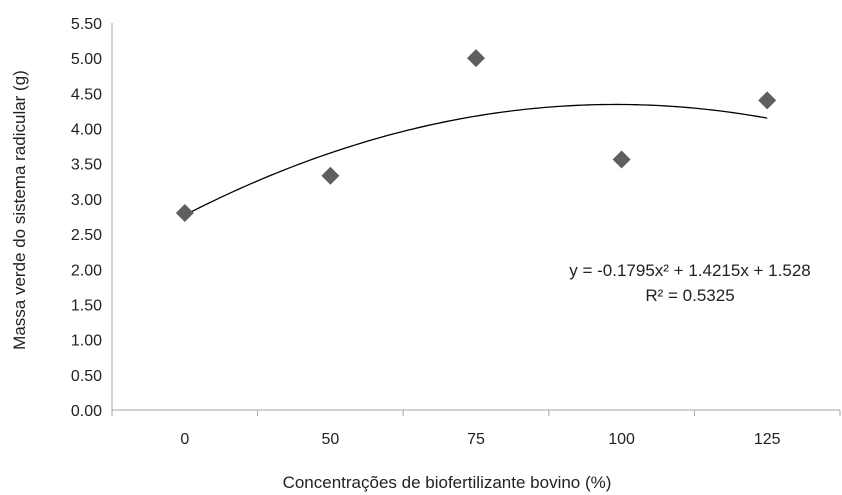 The width and height of the screenshot is (842, 495). What do you see at coordinates (86, 165) in the screenshot?
I see `y-tick-label: 3.50` at bounding box center [86, 165].